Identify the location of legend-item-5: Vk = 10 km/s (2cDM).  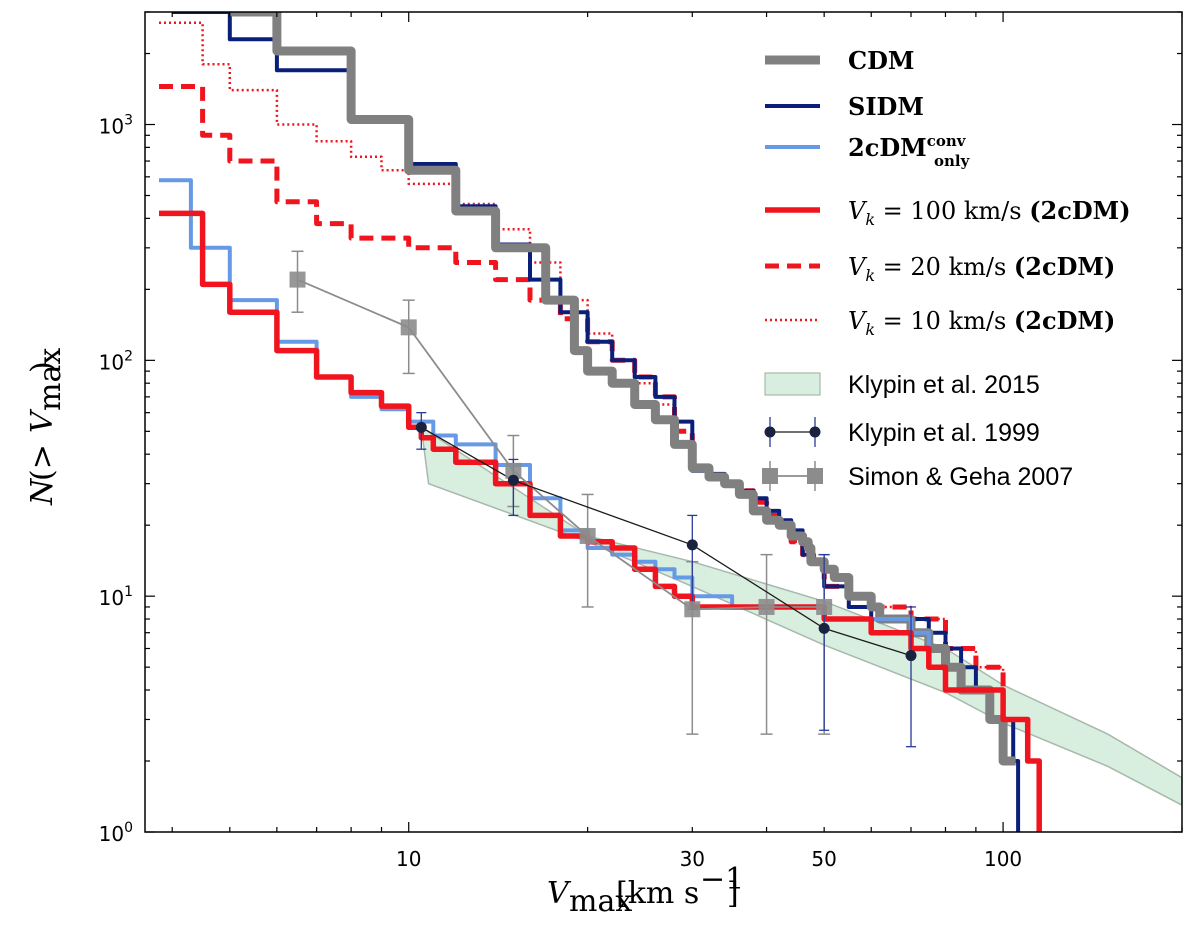
(940, 322).